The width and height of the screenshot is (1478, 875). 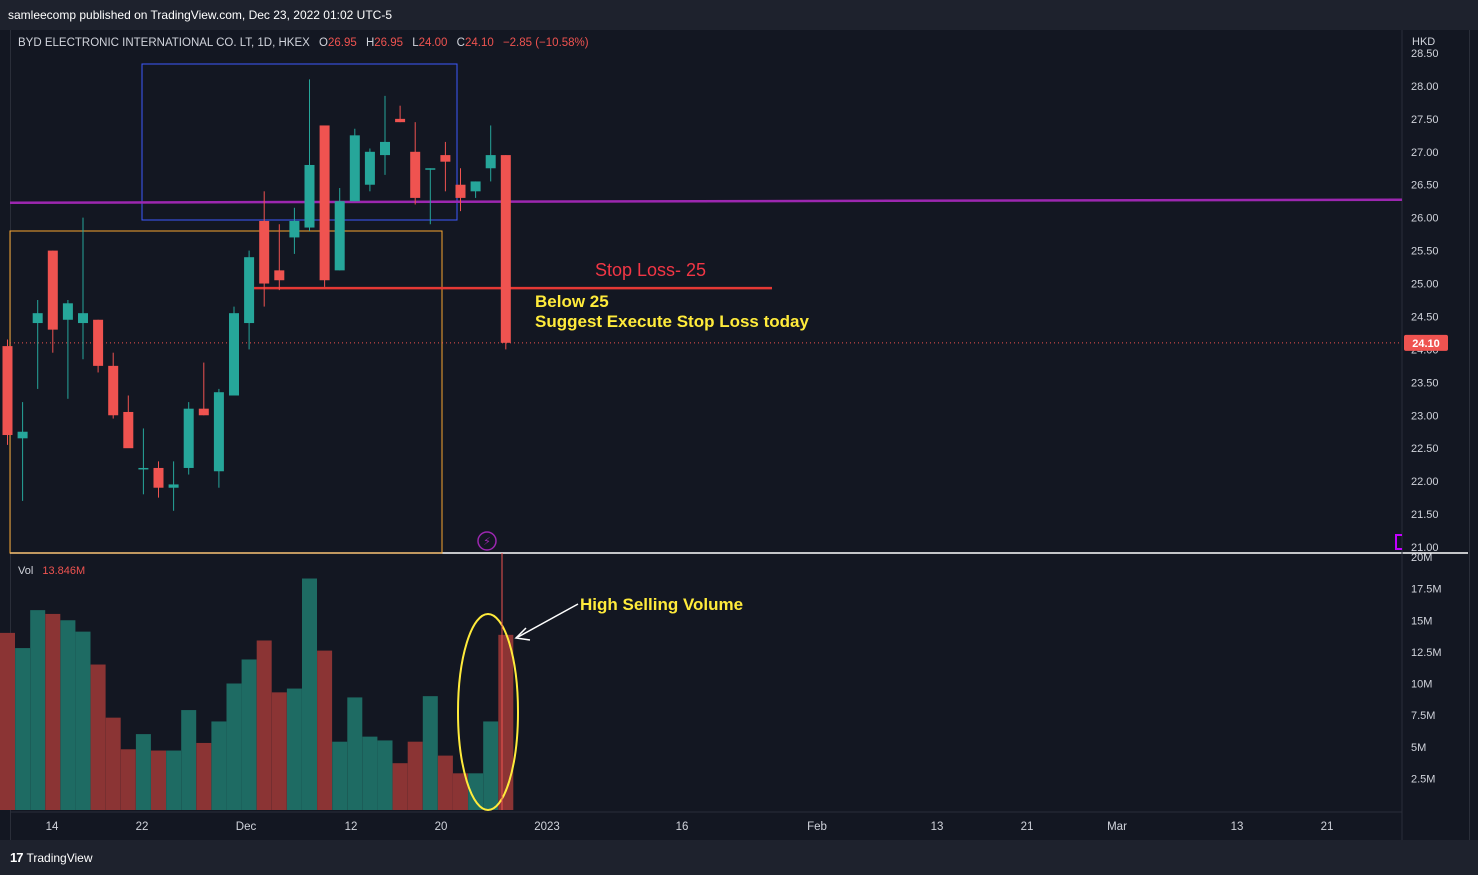 What do you see at coordinates (547, 827) in the screenshot?
I see `time-tick-label: 2023` at bounding box center [547, 827].